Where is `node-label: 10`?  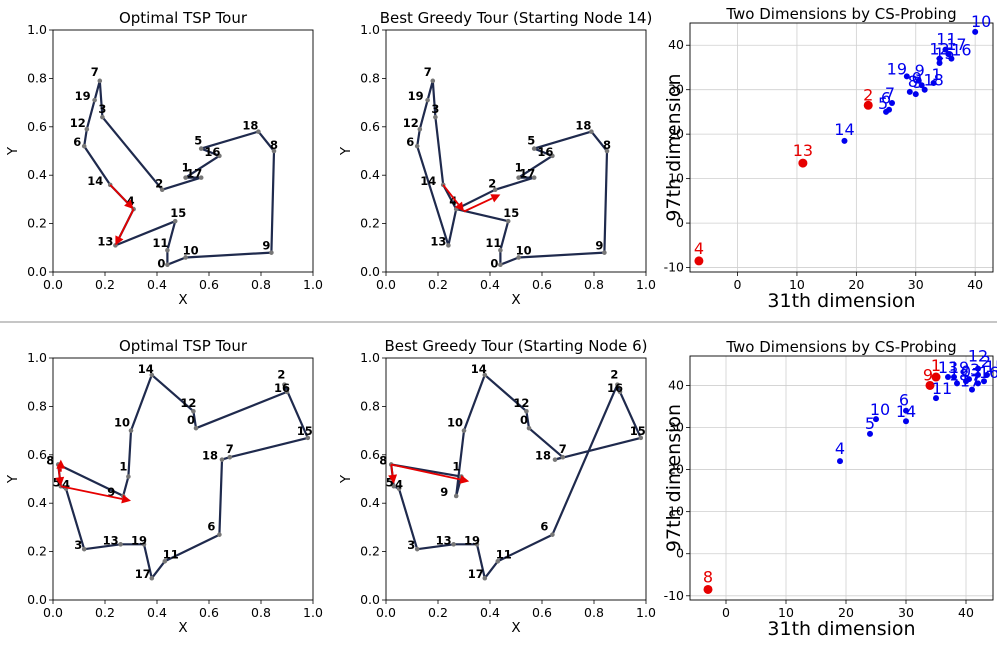 node-label: 10 is located at coordinates (191, 250).